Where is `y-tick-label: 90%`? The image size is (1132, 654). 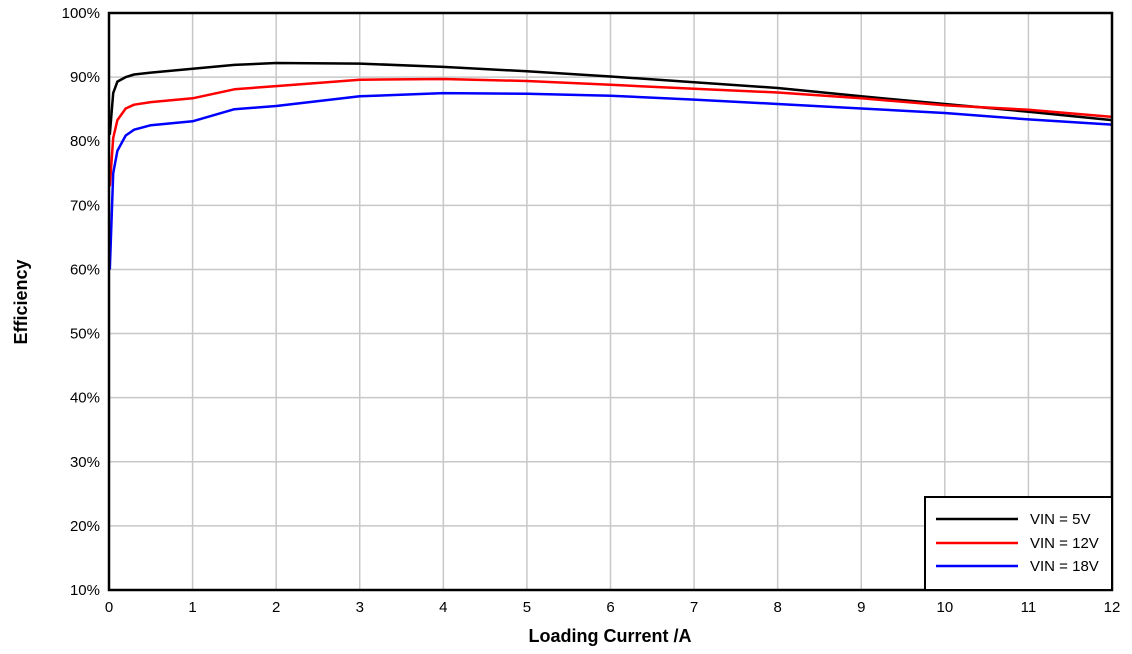
y-tick-label: 90% is located at coordinates (85, 77).